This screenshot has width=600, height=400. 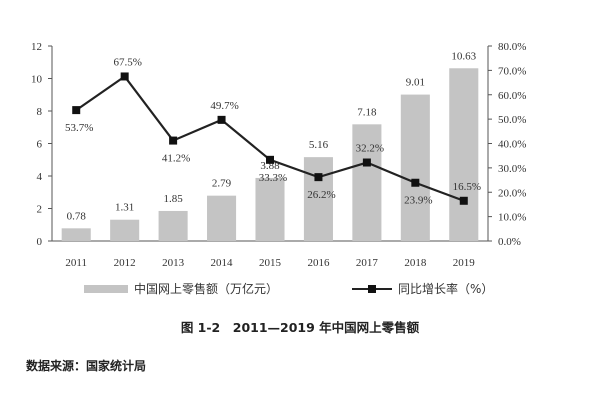 I want to click on x-tick-label: 2019, so click(x=464, y=263).